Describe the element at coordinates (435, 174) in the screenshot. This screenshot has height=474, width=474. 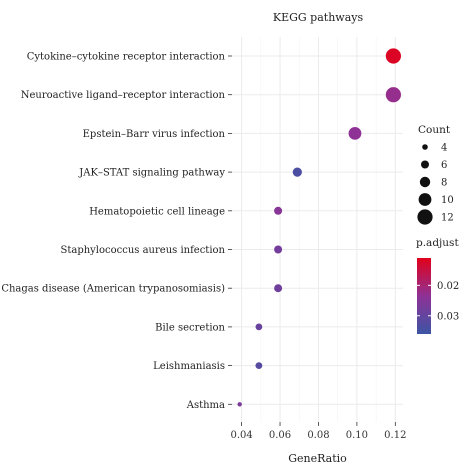
I see `count-legend: Count 4 6 8 10 12` at that location.